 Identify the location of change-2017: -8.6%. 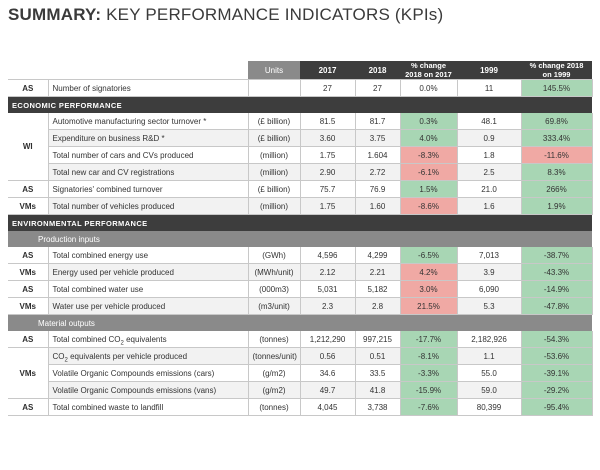
(428, 206).